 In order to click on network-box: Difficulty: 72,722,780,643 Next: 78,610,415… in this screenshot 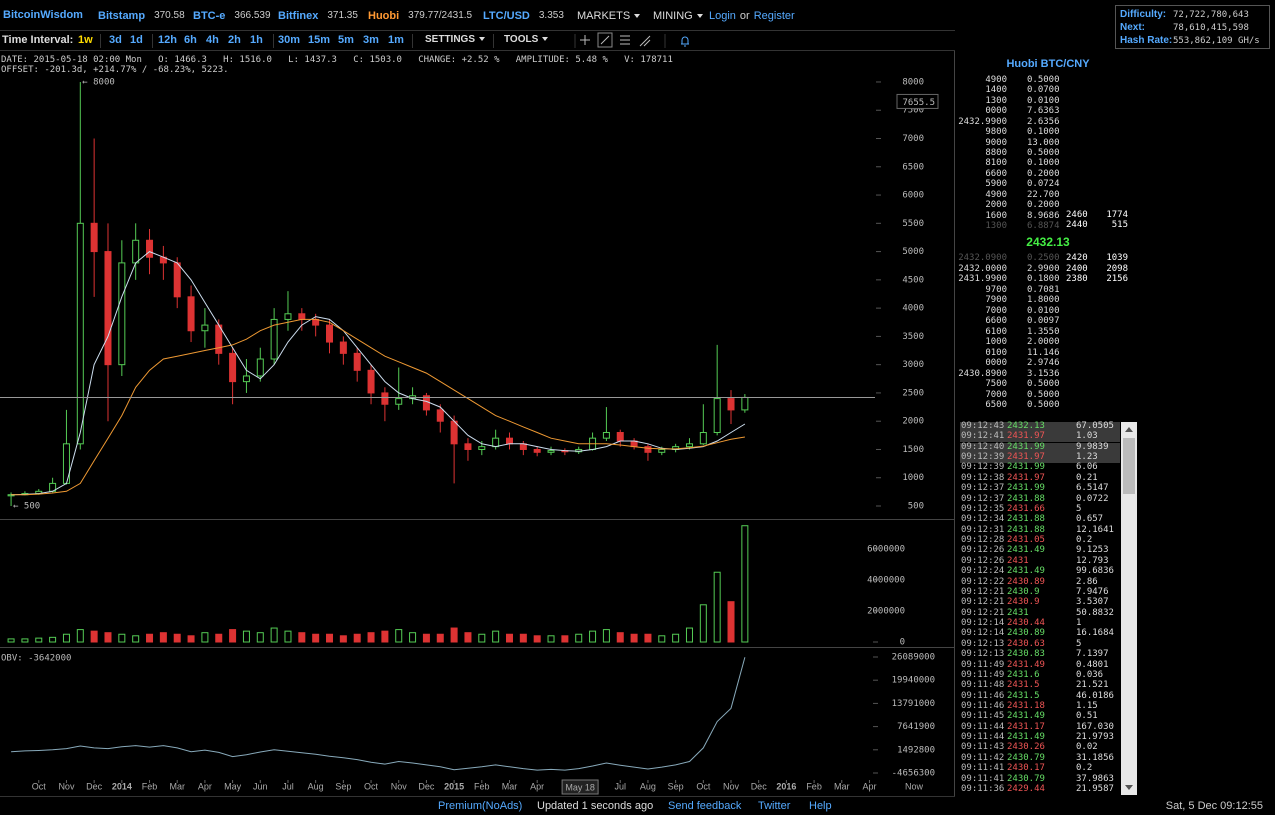, I will do `click(1192, 27)`.